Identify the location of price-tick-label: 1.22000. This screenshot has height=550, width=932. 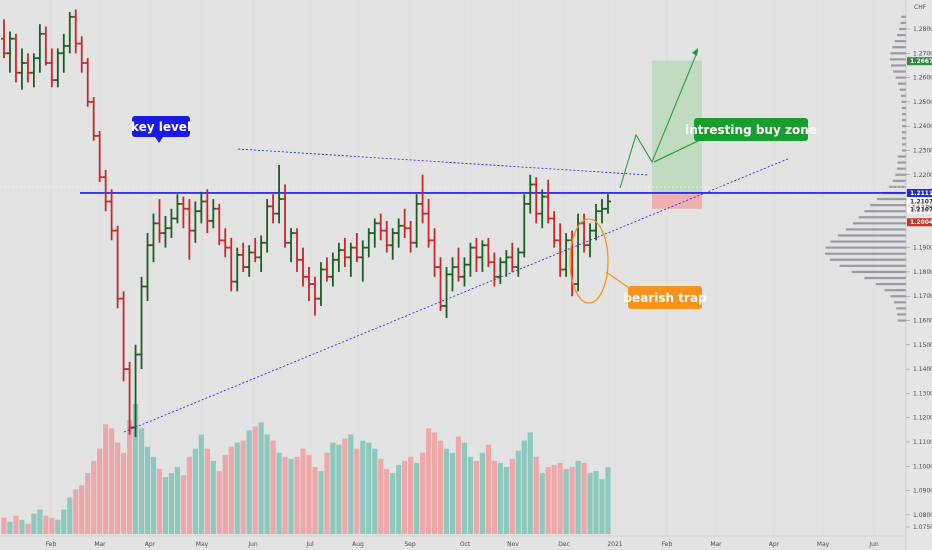
(922, 175).